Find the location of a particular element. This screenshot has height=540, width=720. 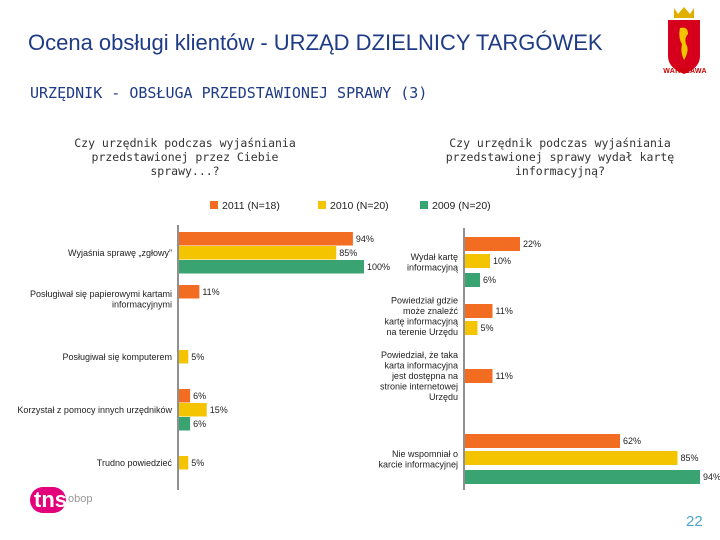

tns-obop-logo: tns obop is located at coordinates (65, 500).